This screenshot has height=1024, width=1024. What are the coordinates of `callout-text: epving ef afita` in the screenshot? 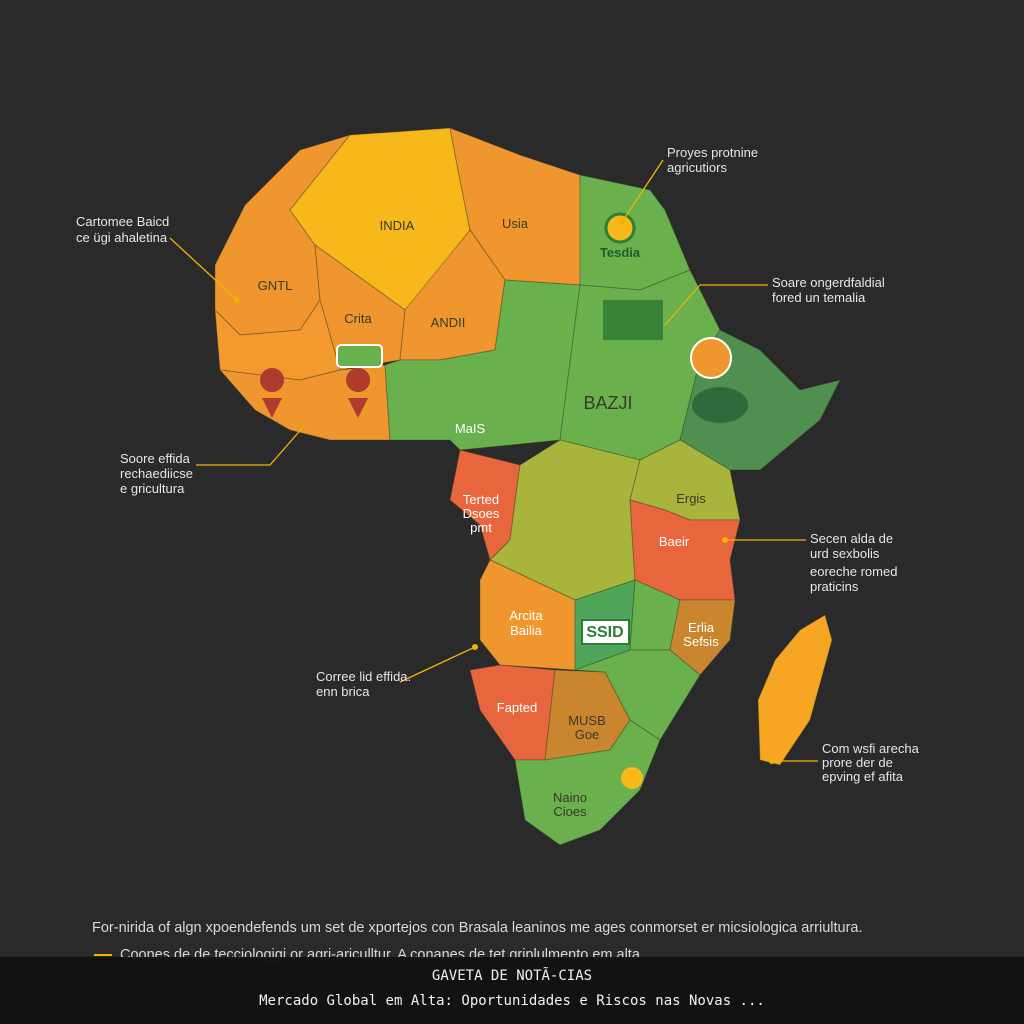 It's located at (863, 776).